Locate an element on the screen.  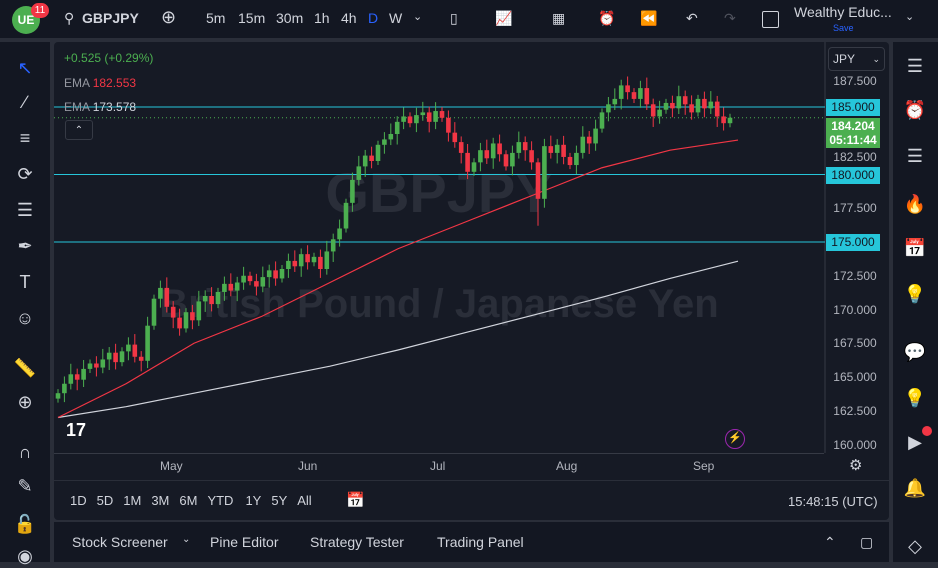
lightning-icon: ⚡ is located at coordinates (735, 439).